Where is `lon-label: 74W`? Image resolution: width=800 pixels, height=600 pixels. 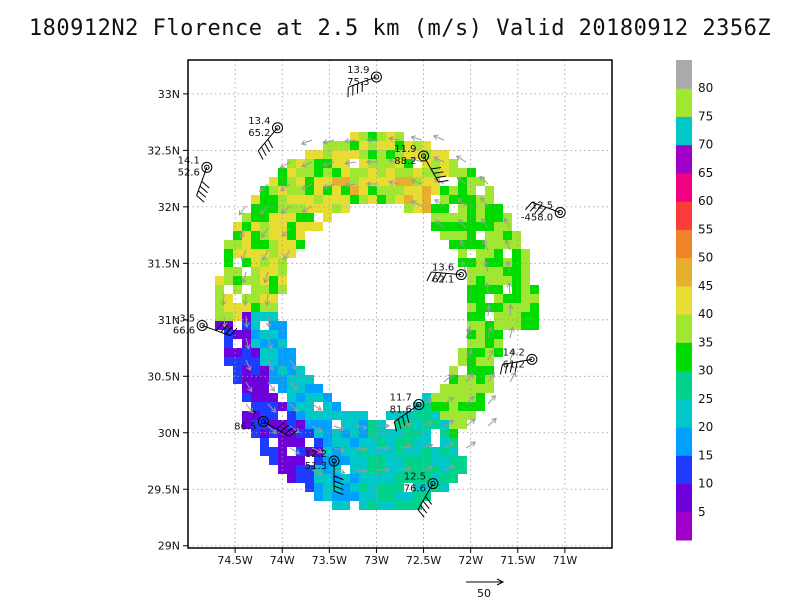
lon-label: 74W is located at coordinates (282, 560).